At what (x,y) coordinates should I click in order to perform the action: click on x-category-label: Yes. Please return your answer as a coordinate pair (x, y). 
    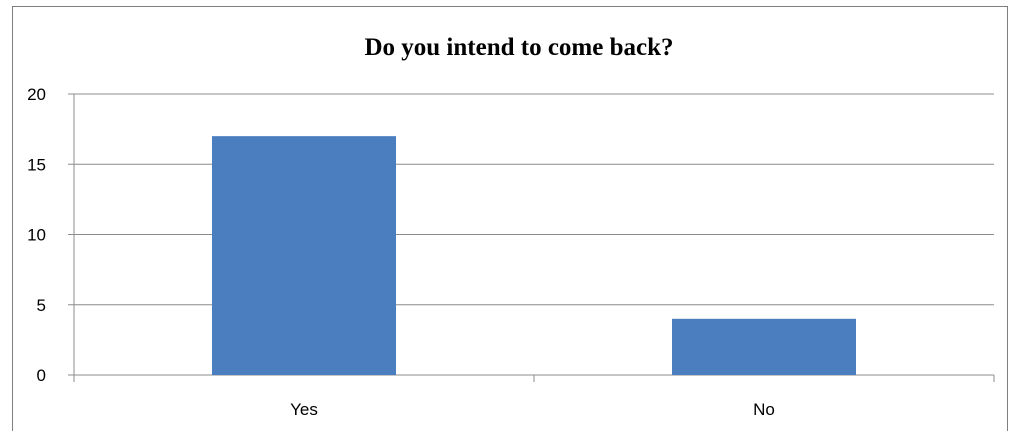
    Looking at the image, I should click on (304, 409).